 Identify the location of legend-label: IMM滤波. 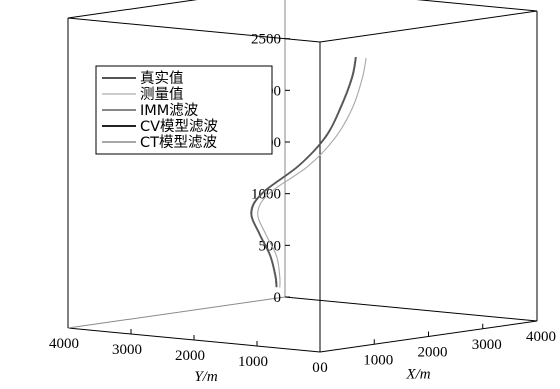
(169, 110).